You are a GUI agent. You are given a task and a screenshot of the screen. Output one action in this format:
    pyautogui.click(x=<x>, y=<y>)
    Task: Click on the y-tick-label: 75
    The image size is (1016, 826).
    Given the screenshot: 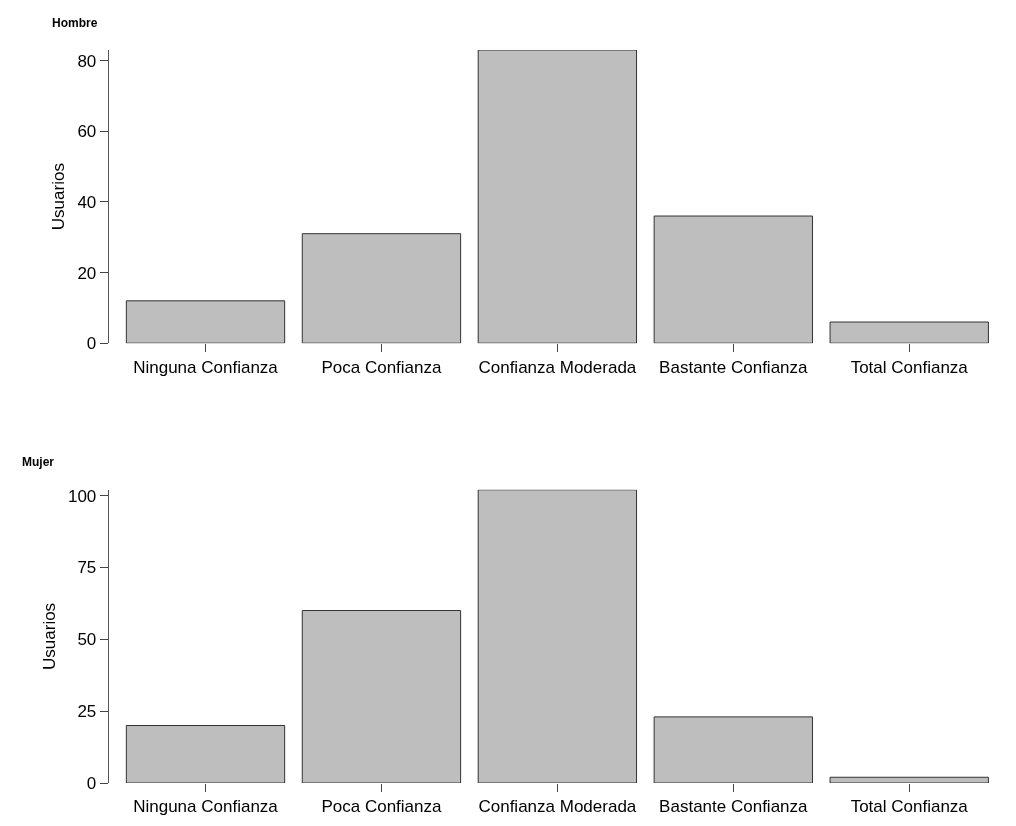 What is the action you would take?
    pyautogui.click(x=87, y=568)
    